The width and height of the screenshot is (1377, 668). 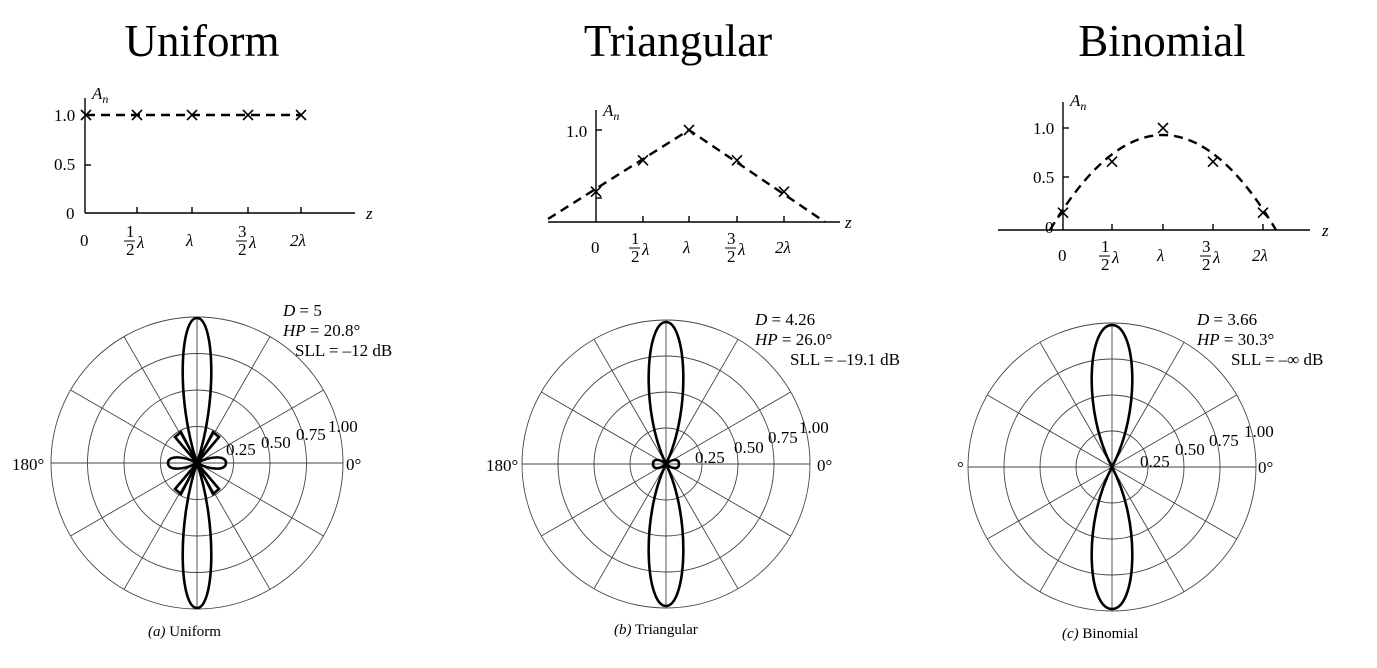 I want to click on side-lobe-level: SLL = –12 dB, so click(x=343, y=350).